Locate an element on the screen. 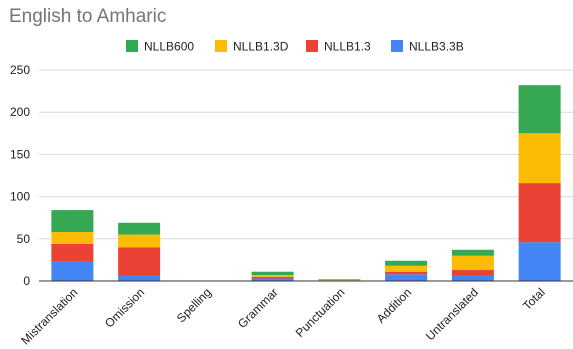 The width and height of the screenshot is (573, 349). x-tick-label: Mistranslation is located at coordinates (49, 316).